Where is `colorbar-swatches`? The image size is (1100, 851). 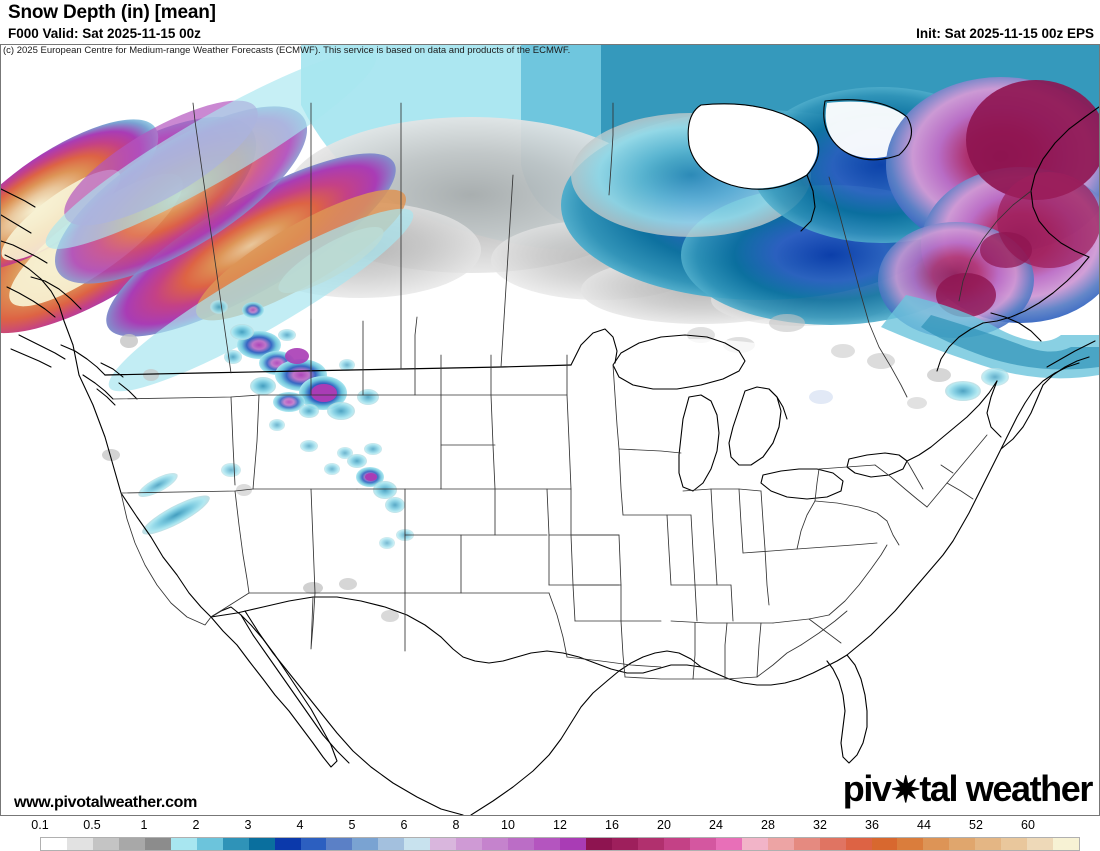
colorbar-swatches is located at coordinates (560, 844).